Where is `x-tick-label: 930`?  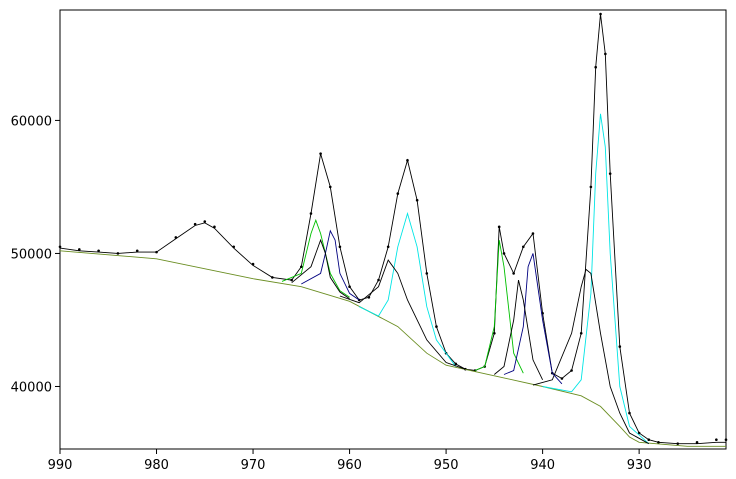
x-tick-label: 930 is located at coordinates (639, 465).